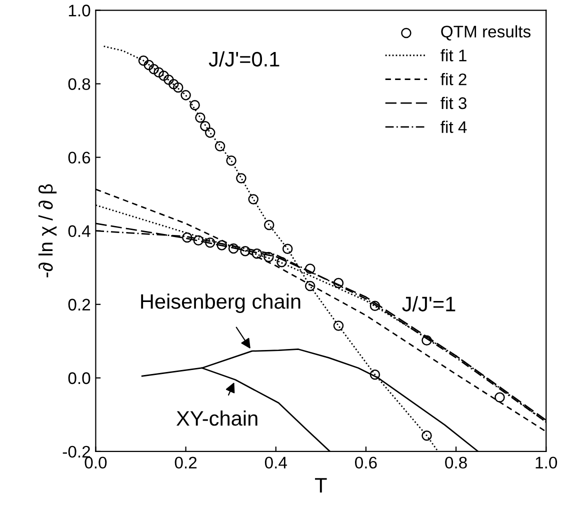 The height and width of the screenshot is (513, 563). I want to click on annotation: J/J'=0.1, so click(244, 59).